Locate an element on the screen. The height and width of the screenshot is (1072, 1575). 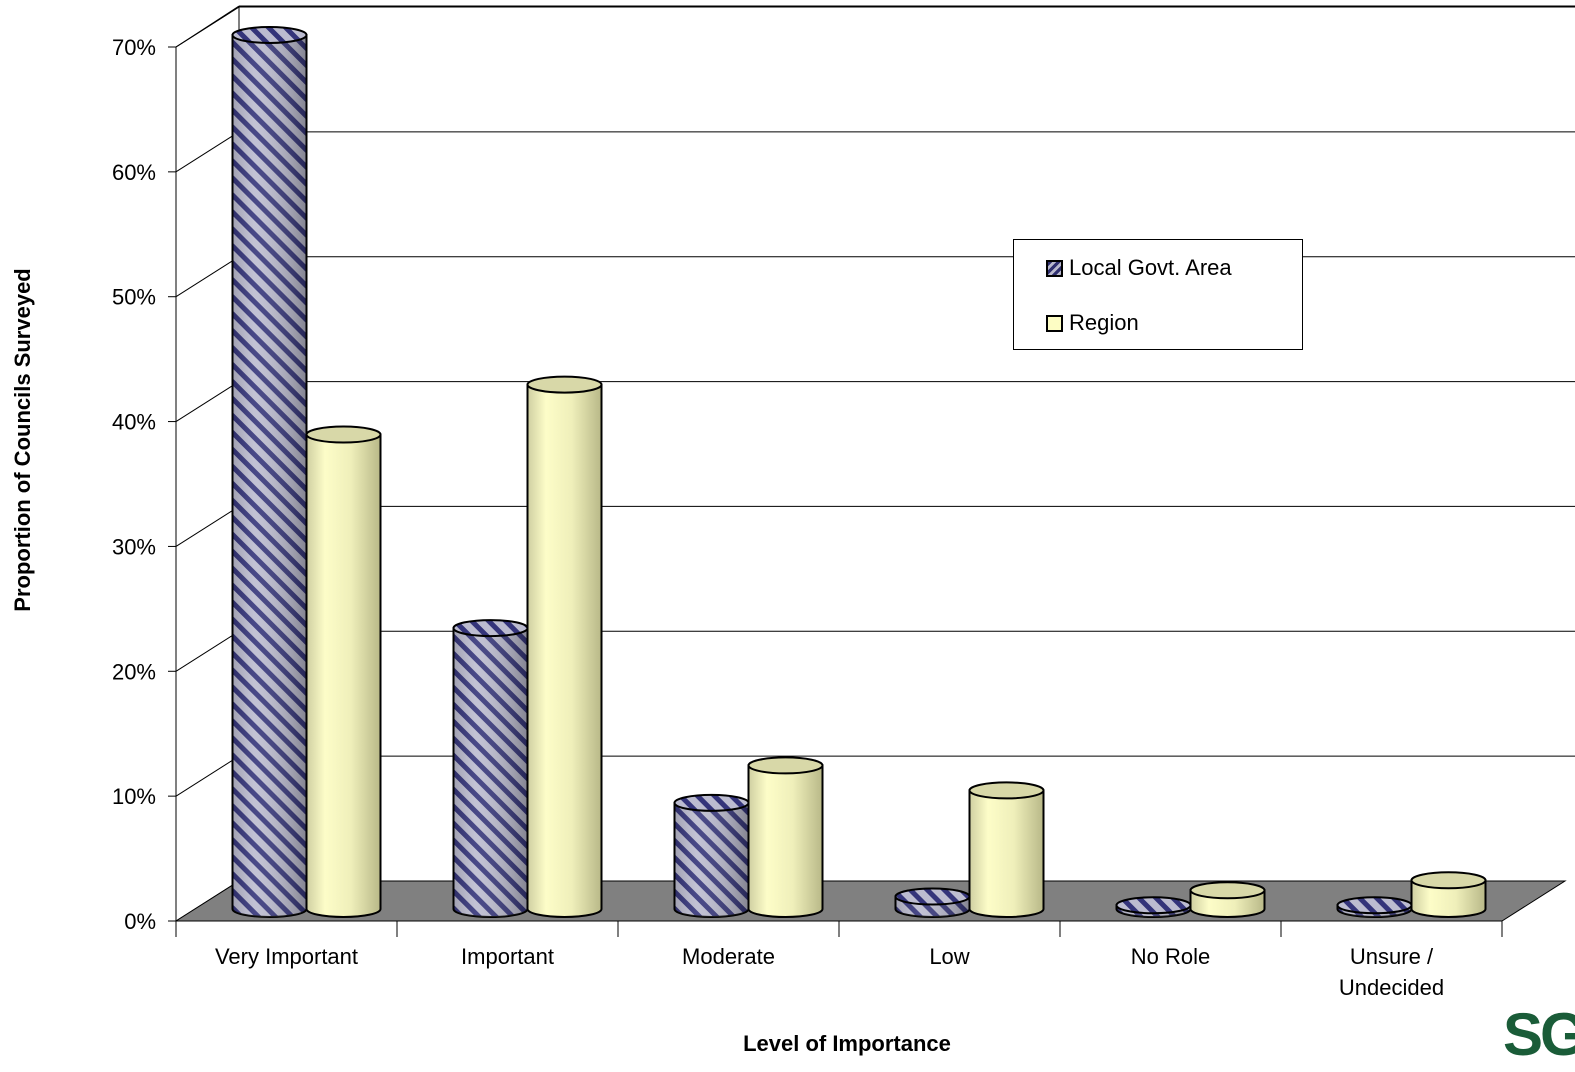
y-tick-label: 40% is located at coordinates (134, 422).